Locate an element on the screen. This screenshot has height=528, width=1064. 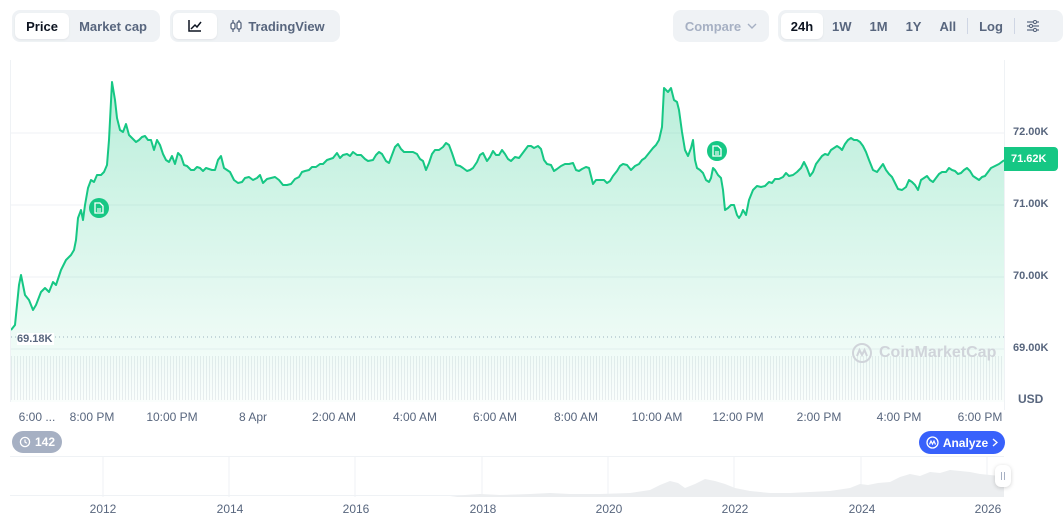
history-icon is located at coordinates (25, 442).